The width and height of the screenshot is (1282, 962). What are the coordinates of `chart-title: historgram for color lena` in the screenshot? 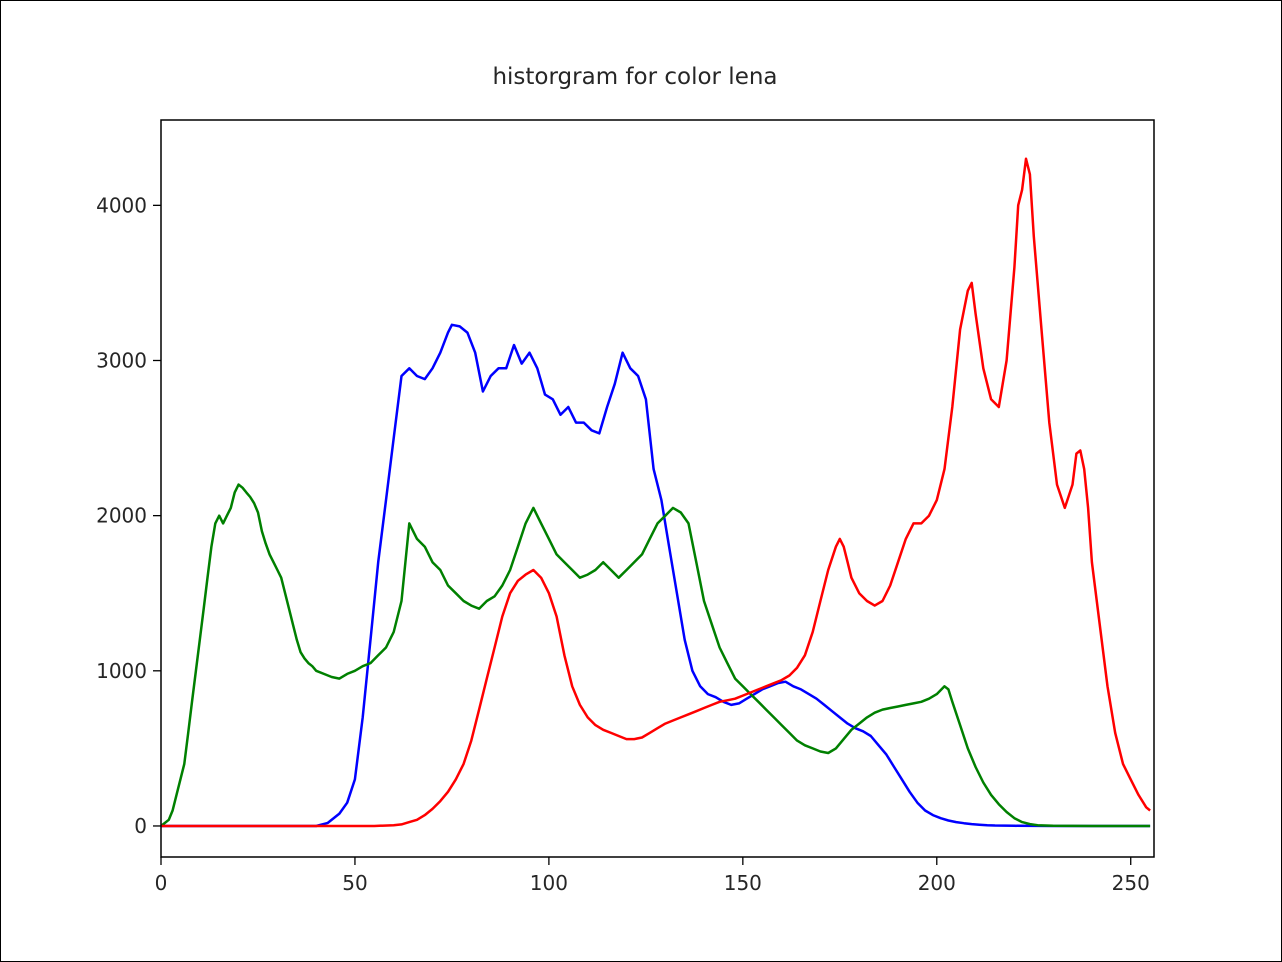 It's located at (634, 77).